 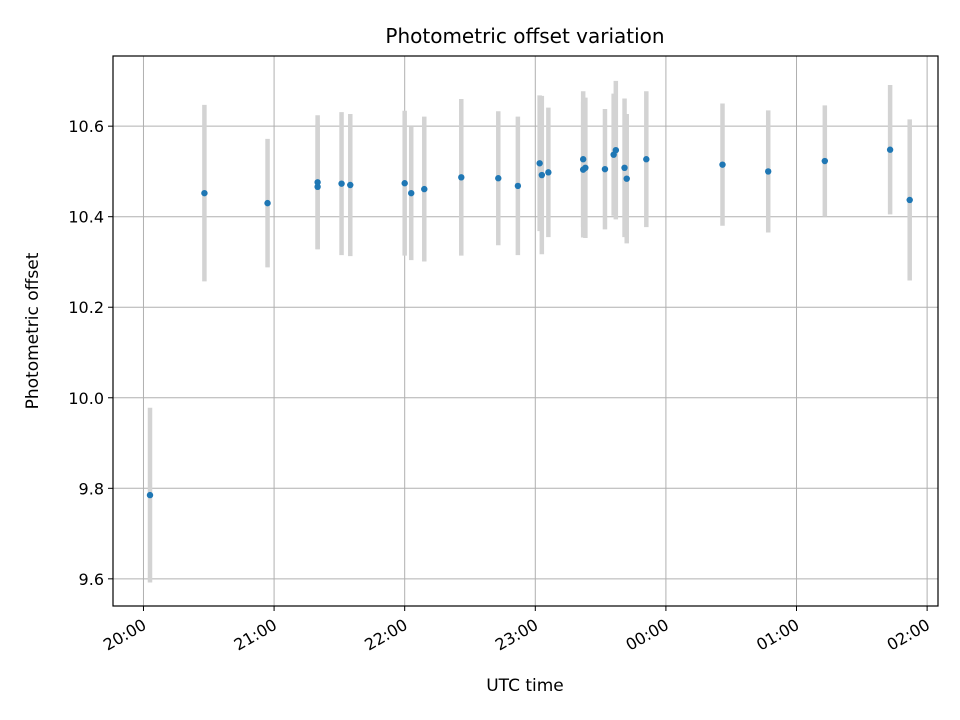 I want to click on y-tick-label: 10.2, so click(x=86, y=307).